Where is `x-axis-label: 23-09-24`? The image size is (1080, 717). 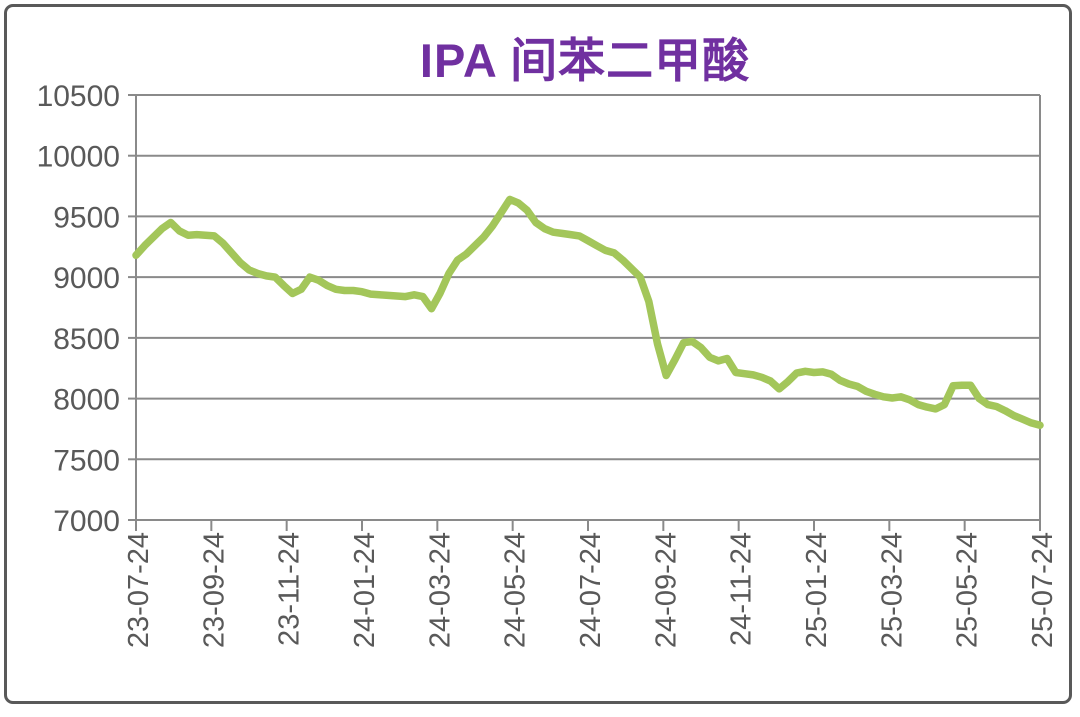 x-axis-label: 23-09-24 is located at coordinates (214, 590).